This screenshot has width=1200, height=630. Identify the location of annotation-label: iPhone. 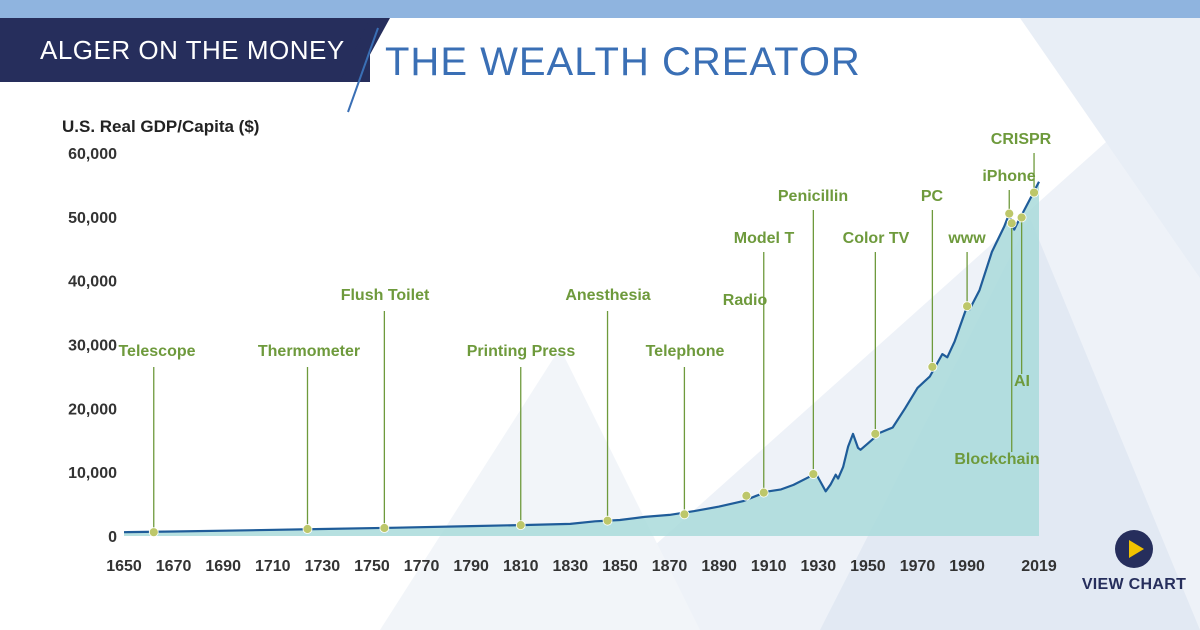
(1008, 176).